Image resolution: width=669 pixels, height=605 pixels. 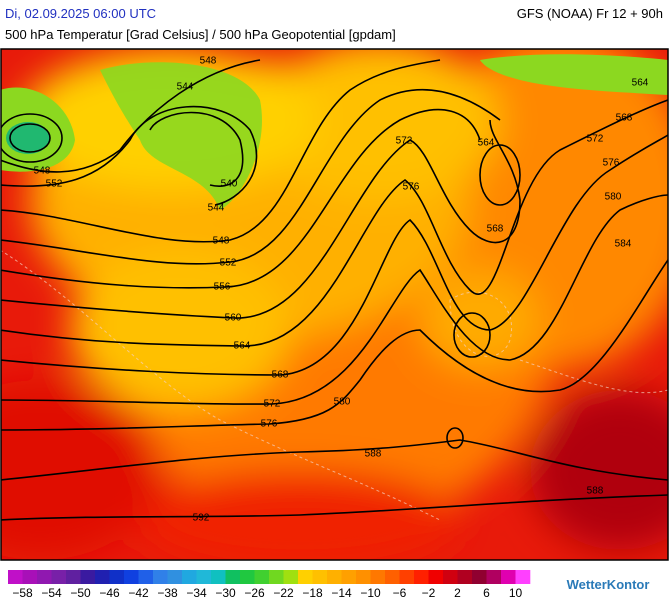 What do you see at coordinates (283, 593) in the screenshot?
I see `legend-label: −22` at bounding box center [283, 593].